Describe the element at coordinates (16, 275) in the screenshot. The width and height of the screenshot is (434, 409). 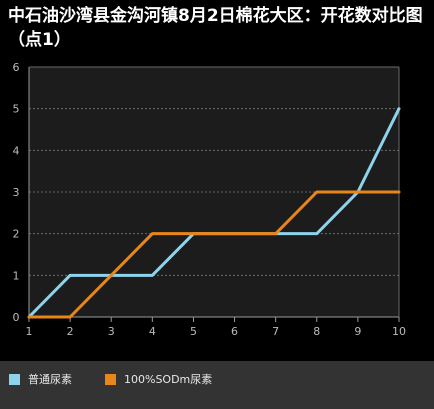
I see `y-tick-label-1: 1` at that location.